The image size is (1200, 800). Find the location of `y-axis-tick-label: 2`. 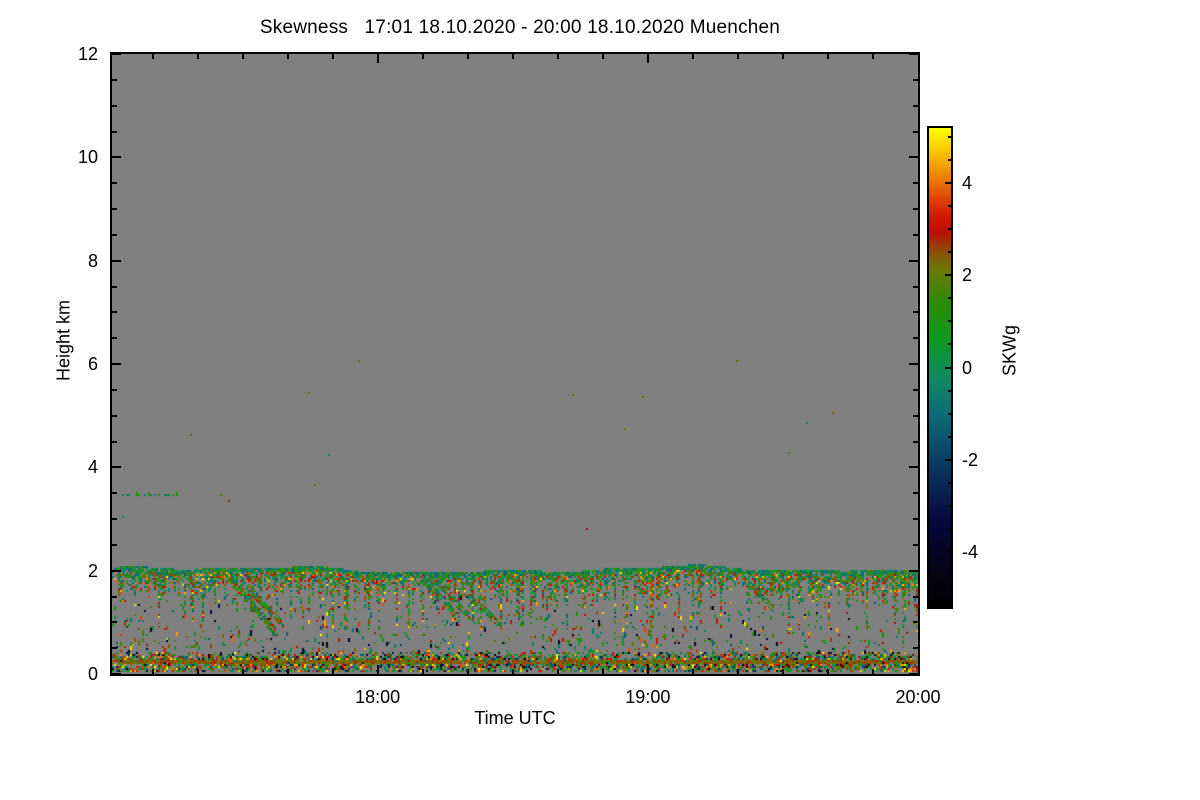

y-axis-tick-label: 2 is located at coordinates (92, 570).